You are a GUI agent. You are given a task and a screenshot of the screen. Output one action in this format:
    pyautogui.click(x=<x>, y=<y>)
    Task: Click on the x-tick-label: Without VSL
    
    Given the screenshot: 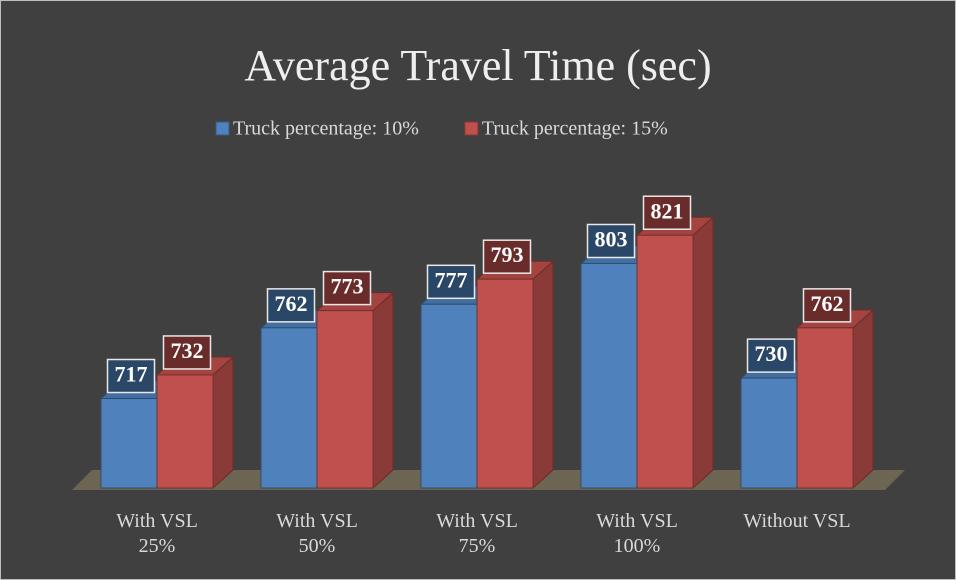 What is the action you would take?
    pyautogui.click(x=797, y=521)
    